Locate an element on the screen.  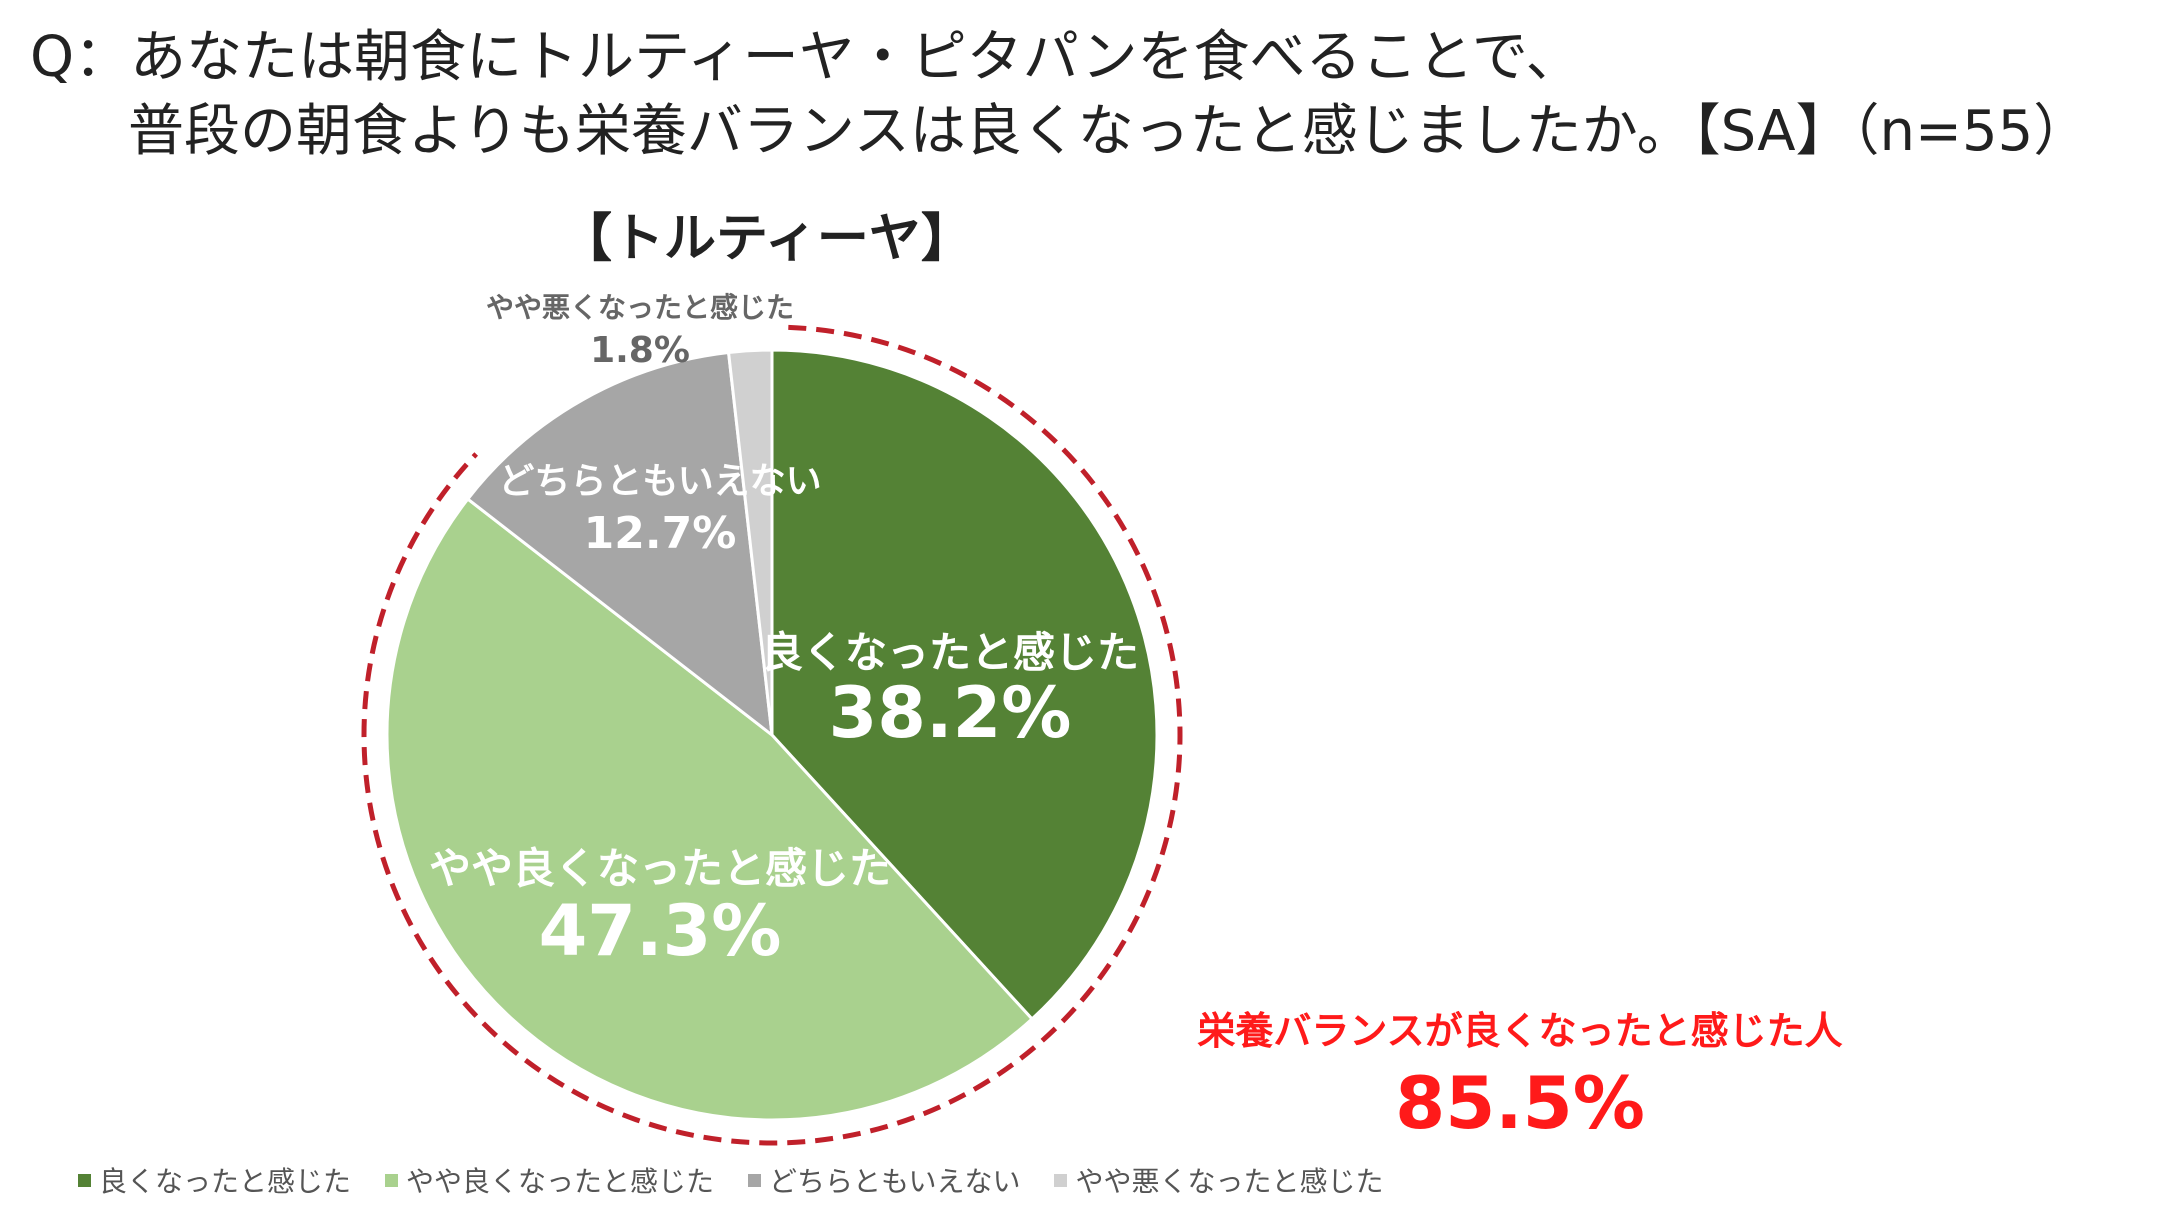
callout: 栄養バランスが良くなったと感じた人 85.5% is located at coordinates (1520, 1072).